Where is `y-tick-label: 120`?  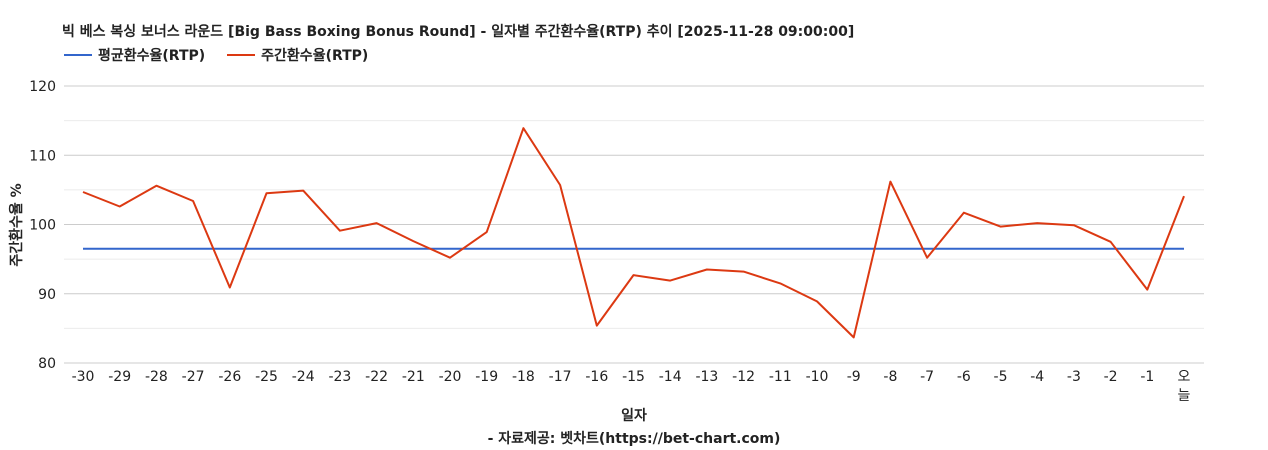 y-tick-label: 120 is located at coordinates (42, 87).